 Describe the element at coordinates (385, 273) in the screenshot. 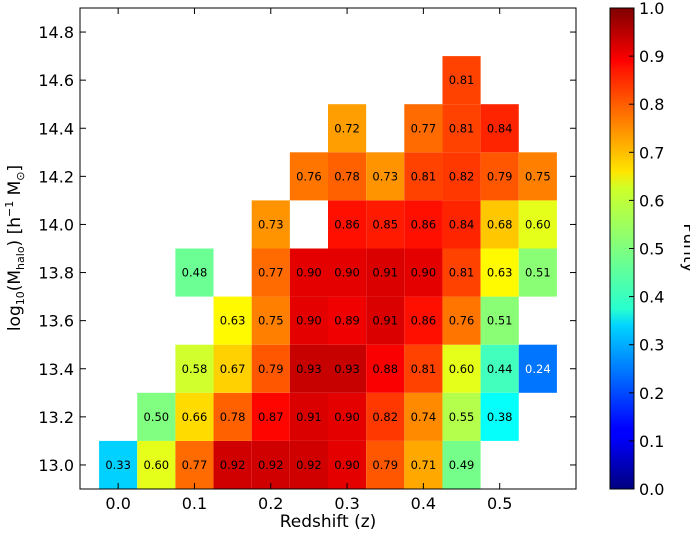

I see `cell-value-label: 0.91` at that location.